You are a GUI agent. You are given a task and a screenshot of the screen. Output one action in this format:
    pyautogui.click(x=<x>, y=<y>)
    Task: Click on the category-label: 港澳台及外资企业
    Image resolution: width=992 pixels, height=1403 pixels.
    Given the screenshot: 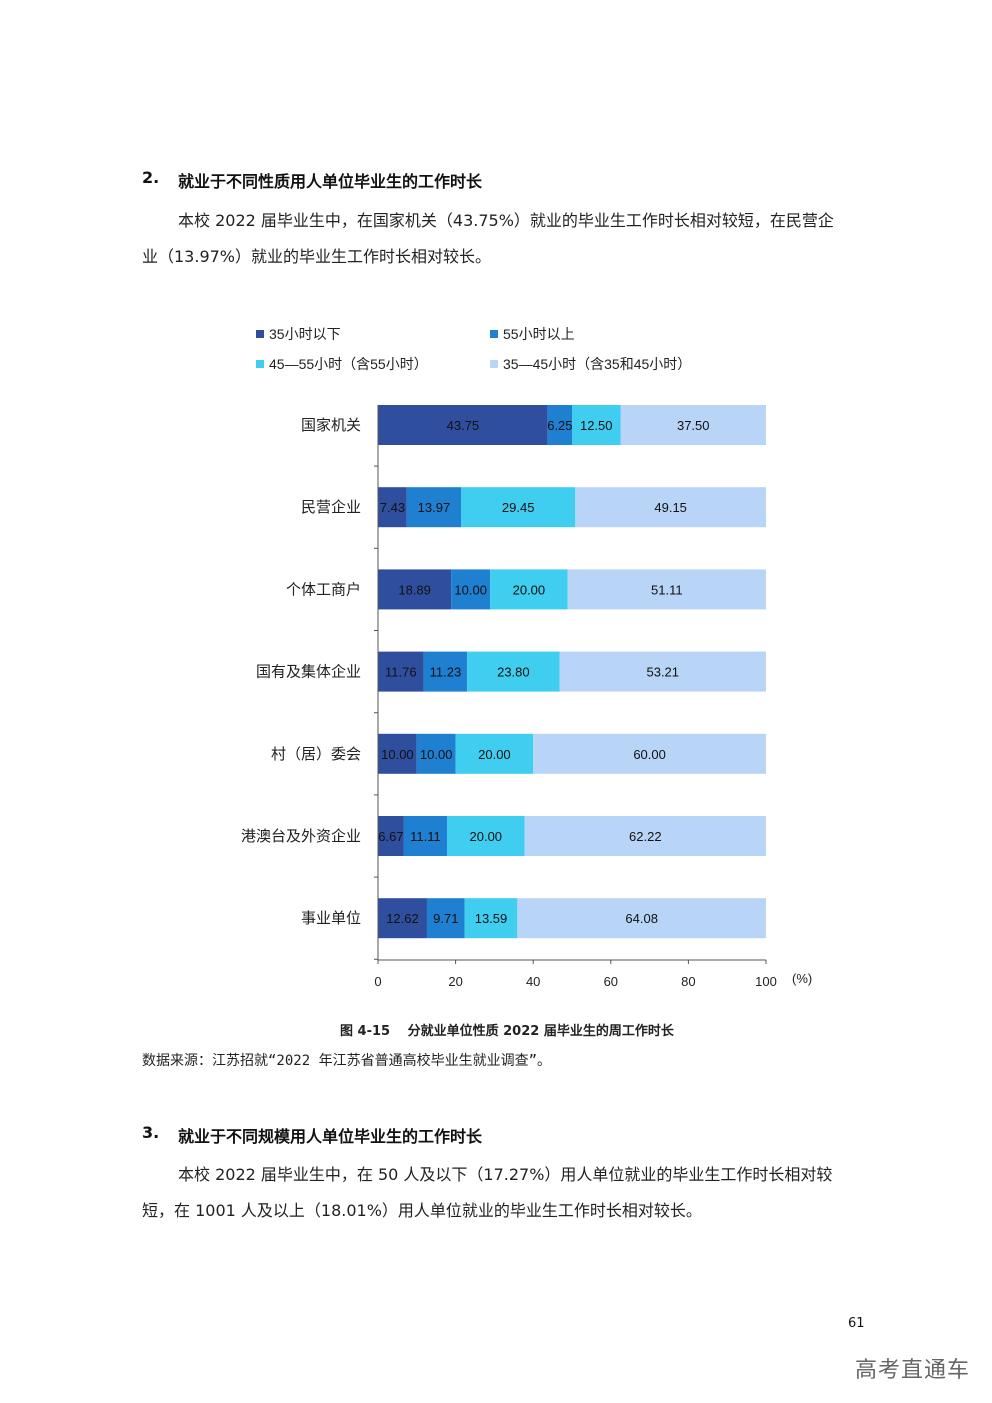 What is the action you would take?
    pyautogui.click(x=301, y=836)
    